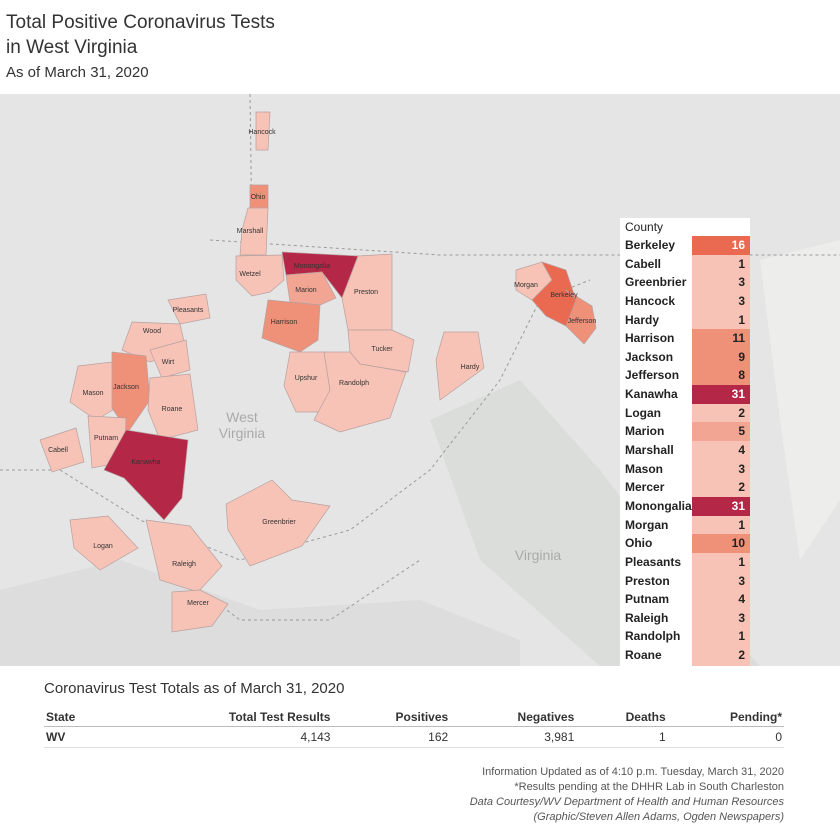 Image resolution: width=840 pixels, height=840 pixels. What do you see at coordinates (140, 22) in the screenshot?
I see `title-line-1: Total Positive Coronavirus Tests` at bounding box center [140, 22].